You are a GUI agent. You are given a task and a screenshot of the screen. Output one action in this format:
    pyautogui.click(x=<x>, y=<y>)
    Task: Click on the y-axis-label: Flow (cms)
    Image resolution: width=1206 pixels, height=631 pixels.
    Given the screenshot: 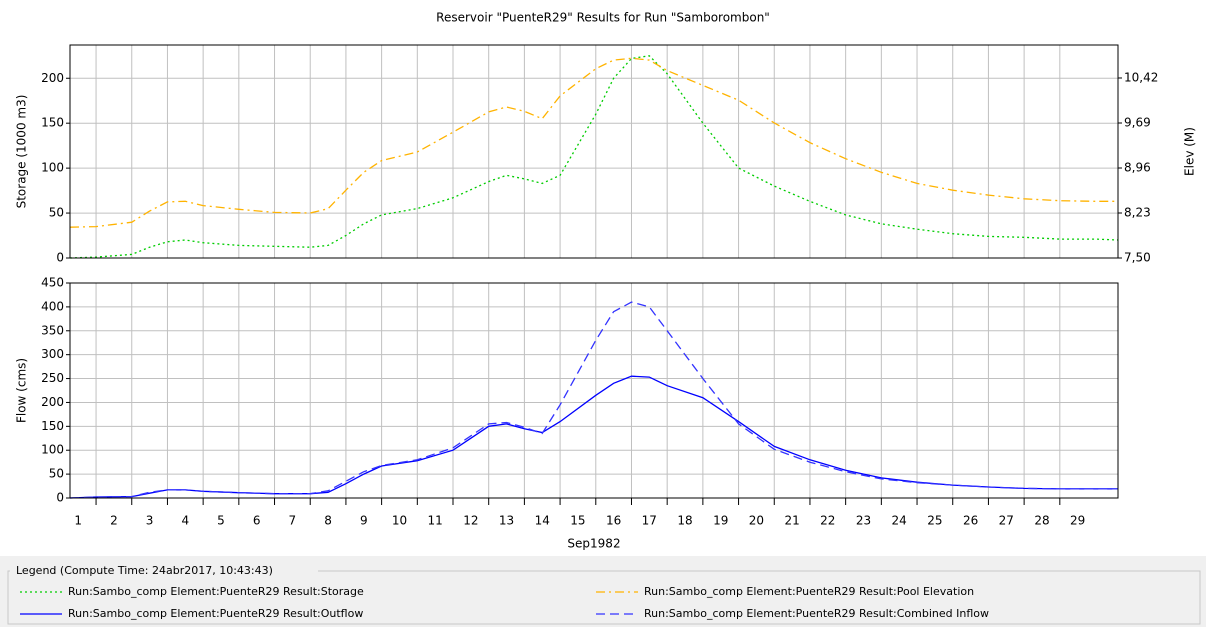 What is the action you would take?
    pyautogui.click(x=22, y=390)
    